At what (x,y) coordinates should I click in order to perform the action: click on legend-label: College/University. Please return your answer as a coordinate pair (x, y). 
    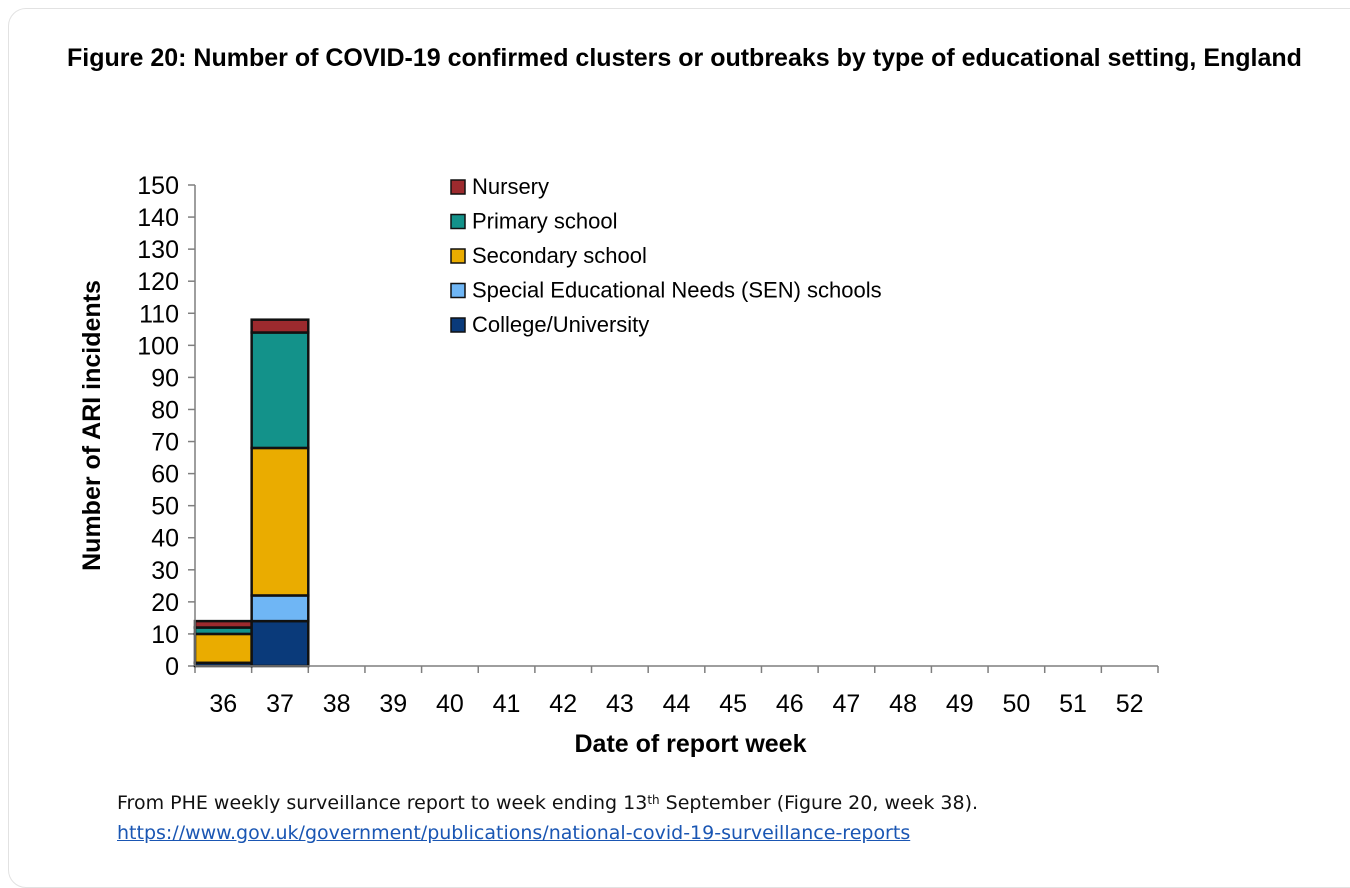
    Looking at the image, I should click on (560, 324).